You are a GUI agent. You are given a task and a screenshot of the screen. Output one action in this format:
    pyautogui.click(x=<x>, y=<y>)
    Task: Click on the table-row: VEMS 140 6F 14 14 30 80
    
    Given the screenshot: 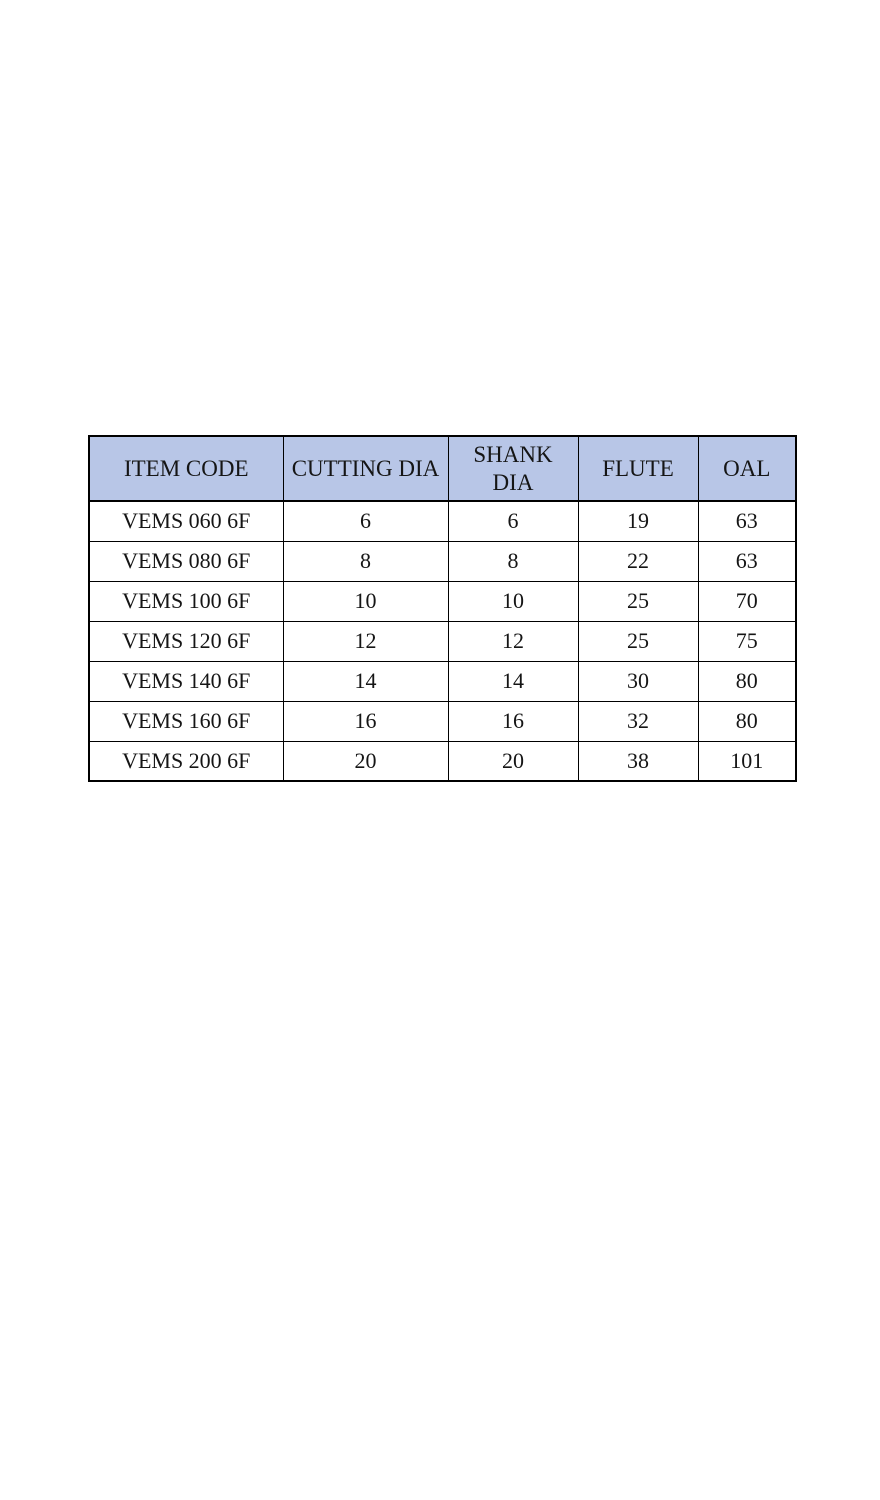 What is the action you would take?
    pyautogui.click(x=442, y=681)
    